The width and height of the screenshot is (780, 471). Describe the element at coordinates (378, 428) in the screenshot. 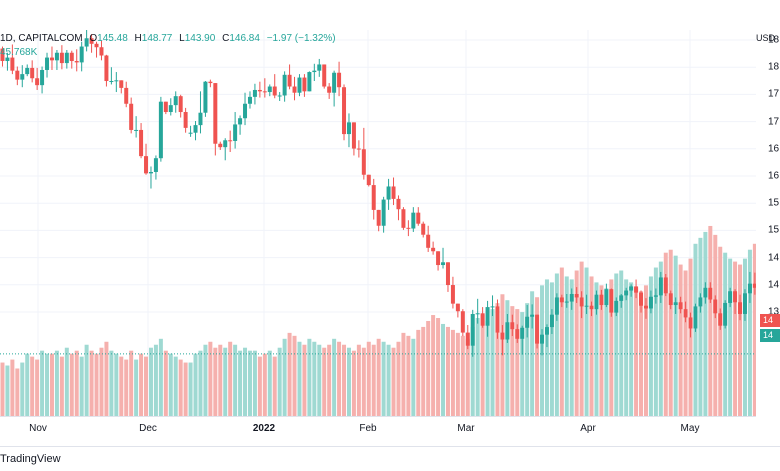

I see `time-axis: Nov Dec 2022 Feb Mar Apr May` at that location.